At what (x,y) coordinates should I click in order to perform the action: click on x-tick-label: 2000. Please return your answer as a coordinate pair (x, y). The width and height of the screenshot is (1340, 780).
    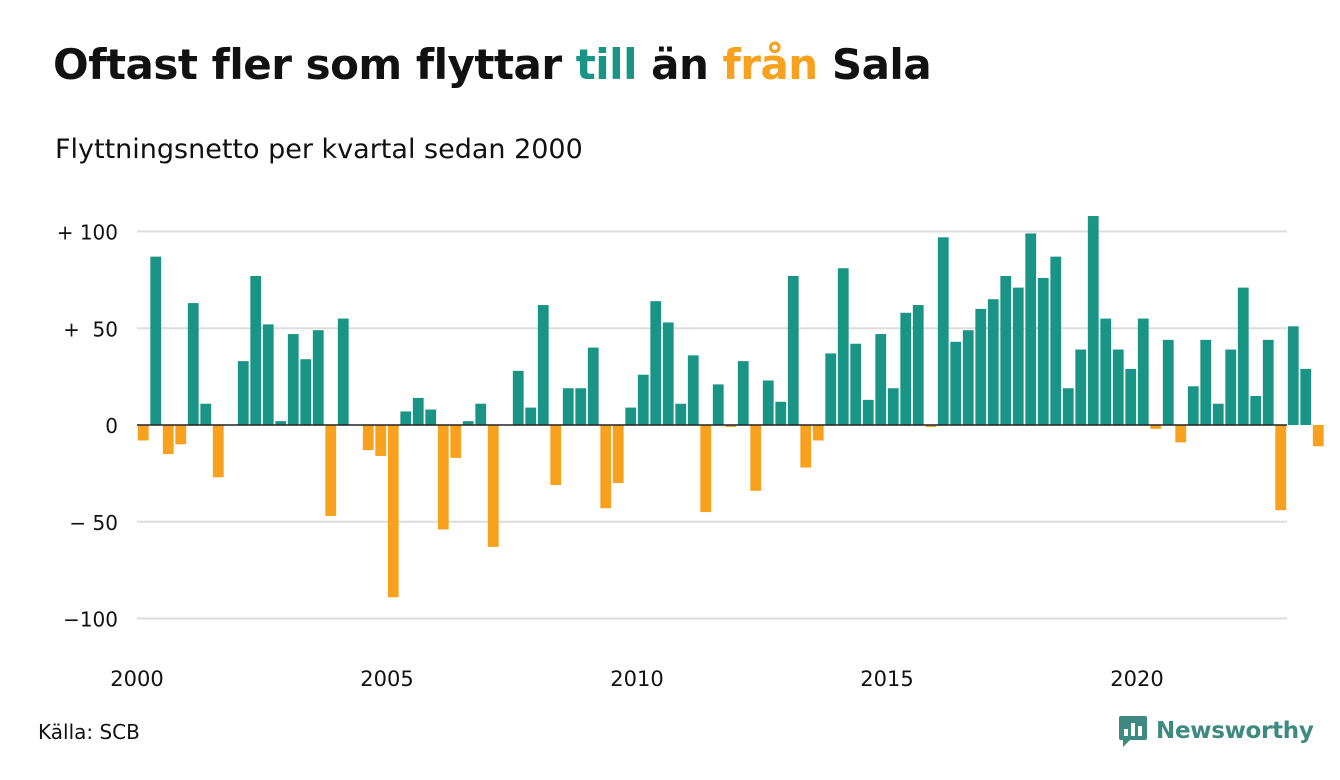
    Looking at the image, I should click on (136, 679).